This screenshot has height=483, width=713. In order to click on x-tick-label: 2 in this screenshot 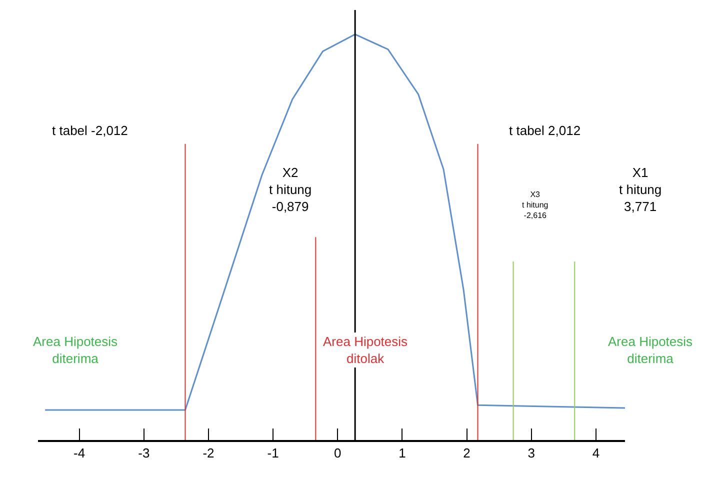, I will do `click(466, 452)`.